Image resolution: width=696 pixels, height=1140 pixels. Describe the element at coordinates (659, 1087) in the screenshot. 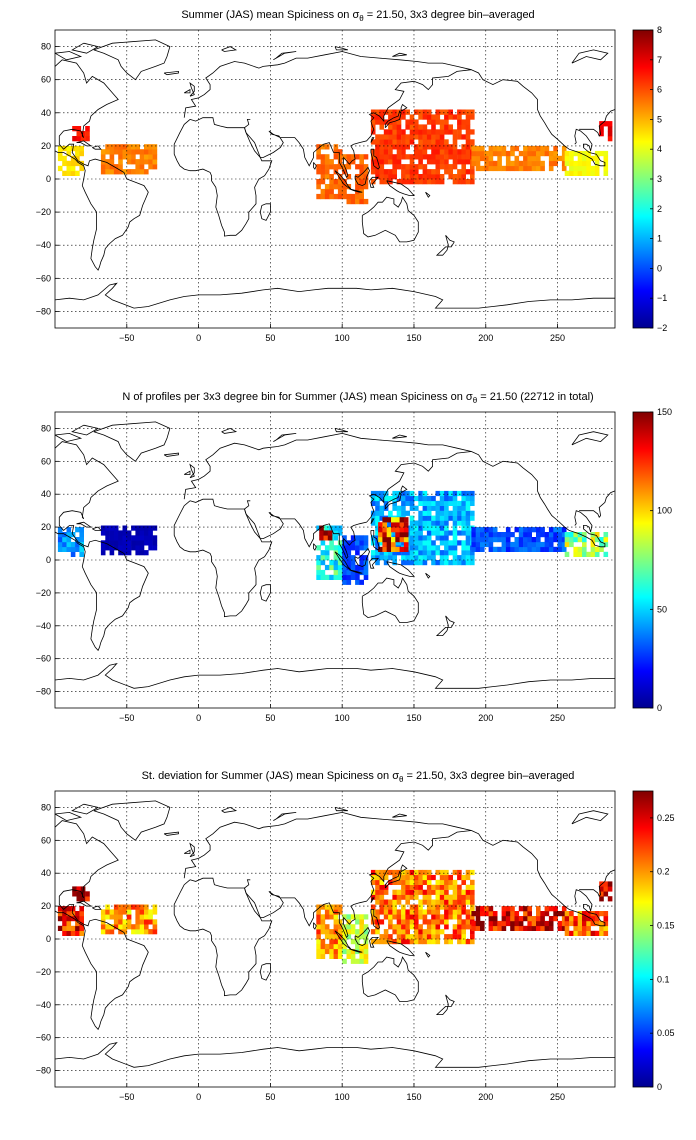

I see `colorbar-tick-label: 0` at that location.